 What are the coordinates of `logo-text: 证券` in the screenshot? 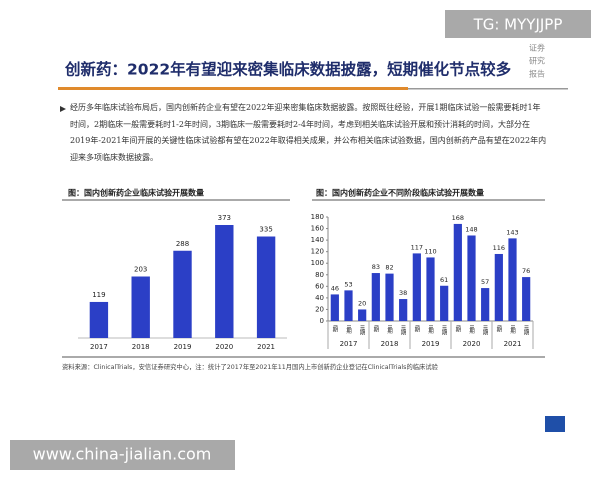 It's located at (537, 48).